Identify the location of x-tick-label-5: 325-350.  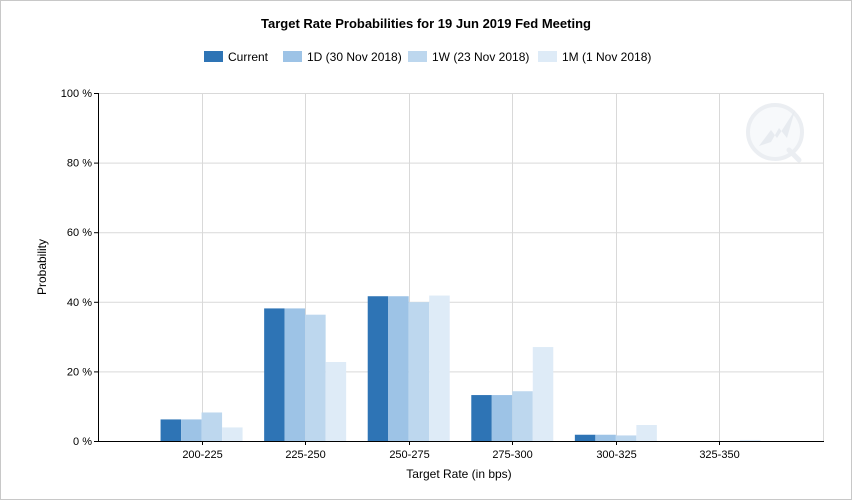
(719, 455).